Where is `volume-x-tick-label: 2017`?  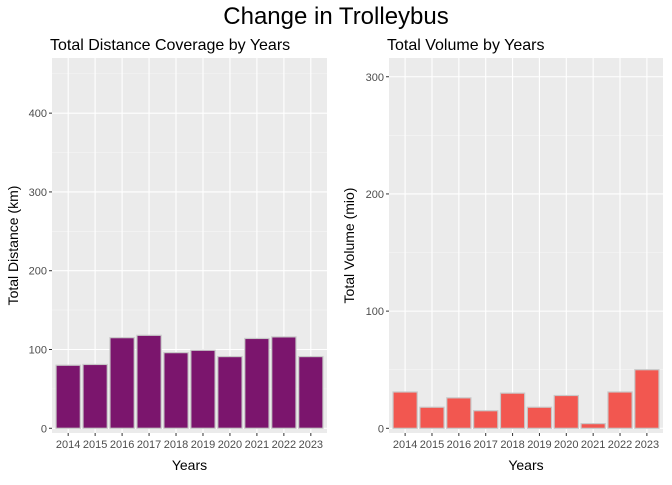 volume-x-tick-label: 2017 is located at coordinates (485, 445).